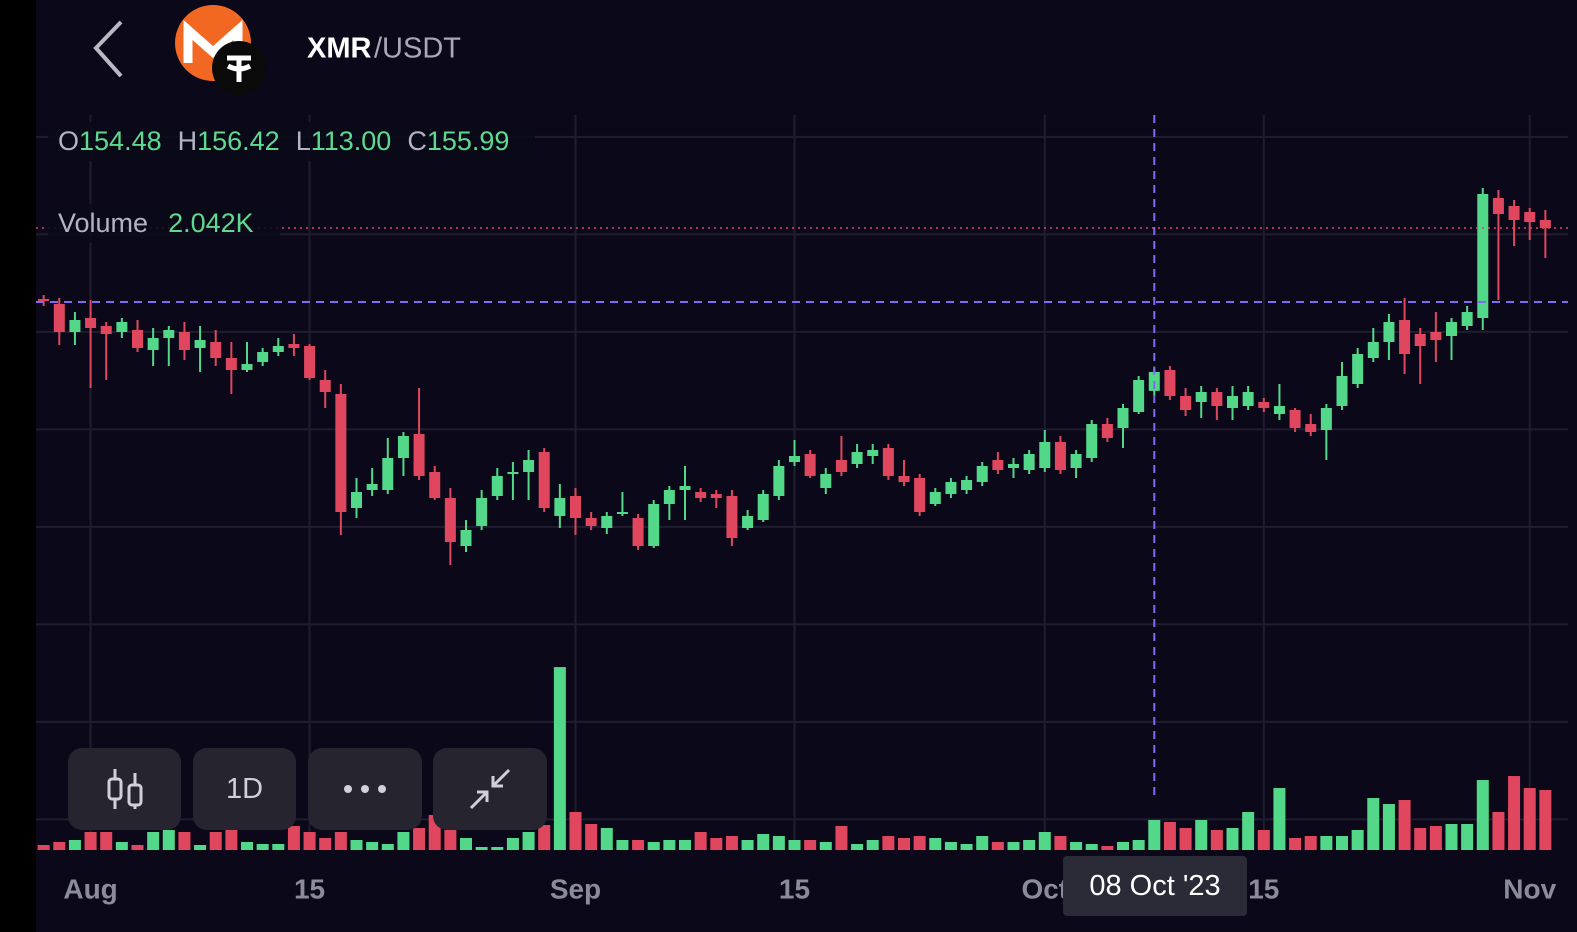  I want to click on more-button, so click(365, 789).